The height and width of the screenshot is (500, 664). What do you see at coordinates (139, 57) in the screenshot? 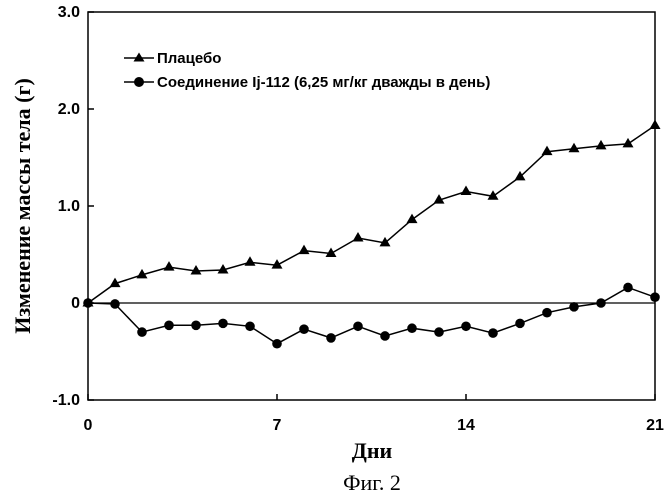
I see `legend-marker-placebo` at bounding box center [139, 57].